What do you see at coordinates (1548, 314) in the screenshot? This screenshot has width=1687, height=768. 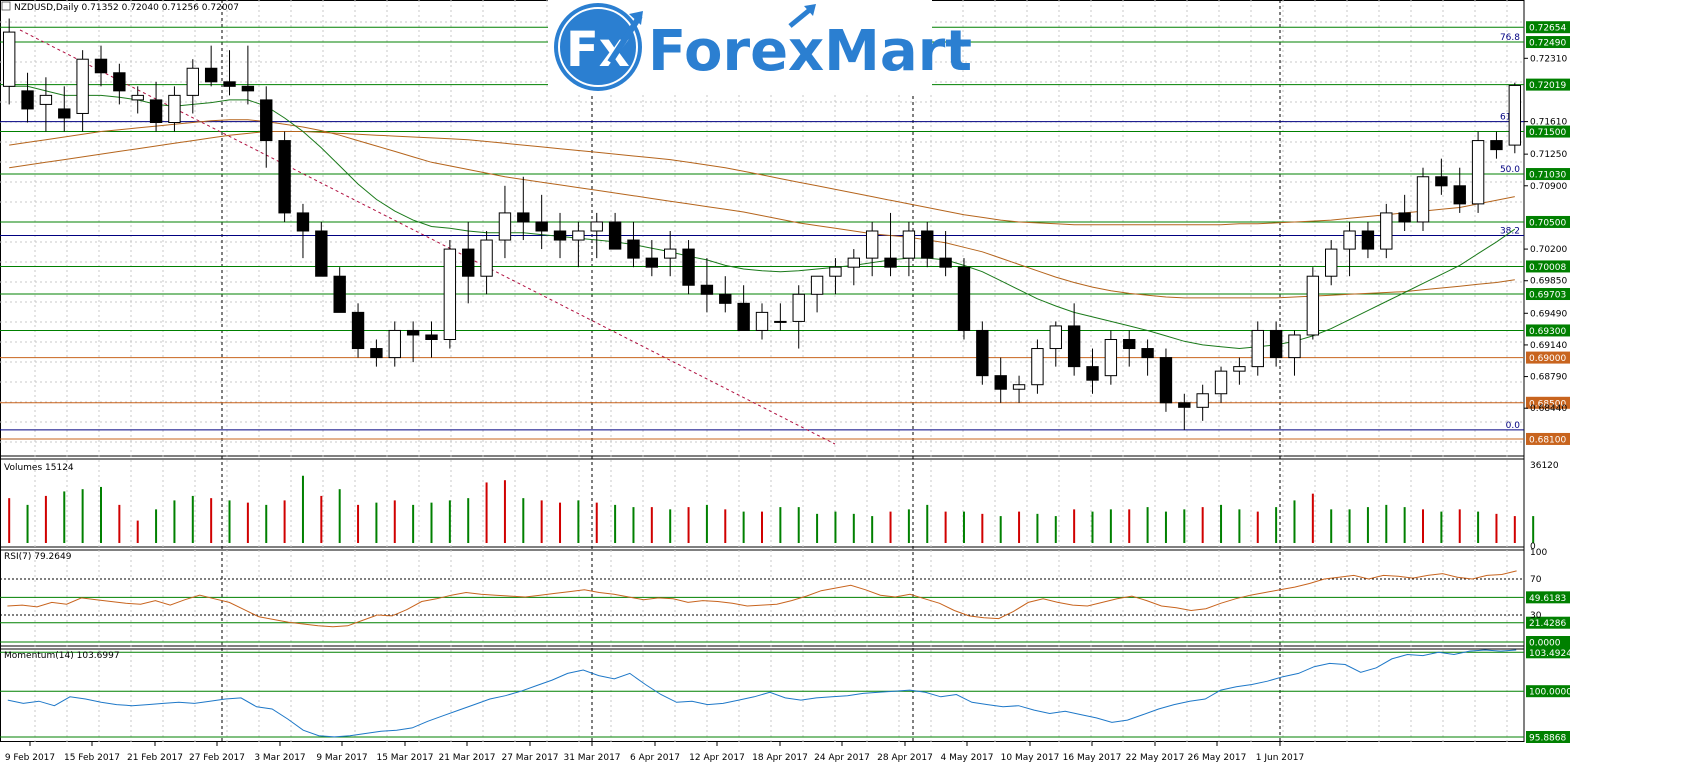 I see `axis-tick-label: 0.69490` at bounding box center [1548, 314].